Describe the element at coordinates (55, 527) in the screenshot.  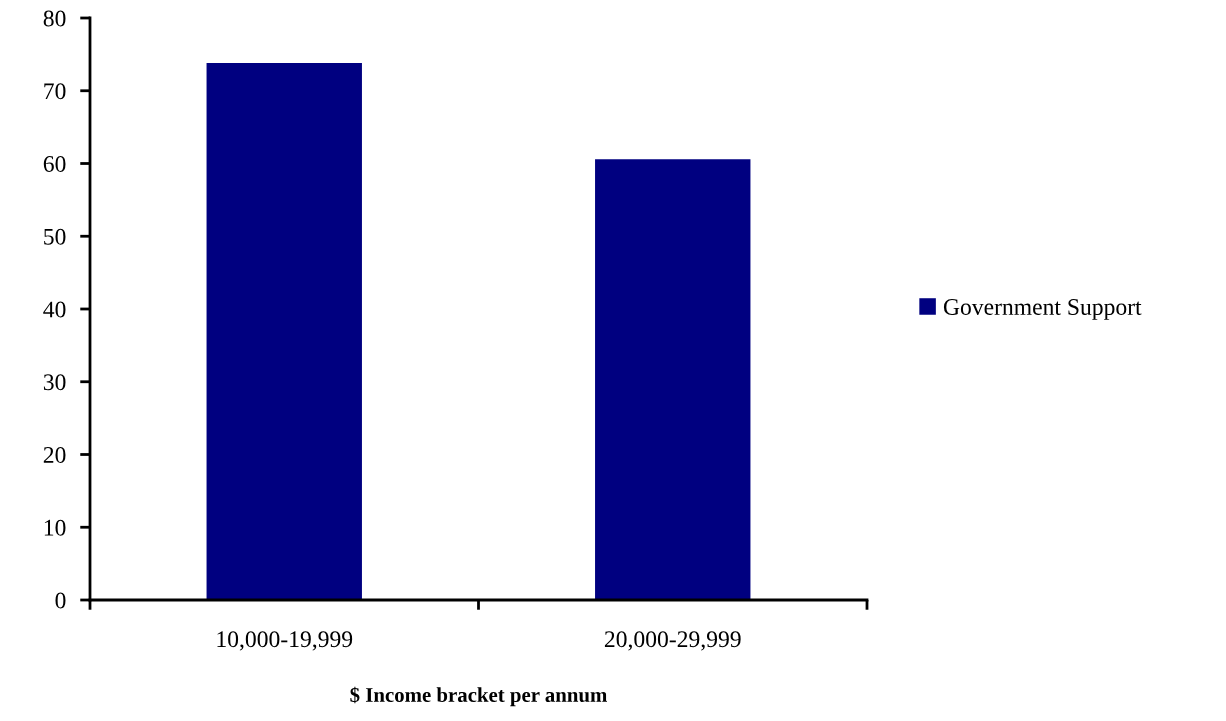
I see `y-tick-label: 10` at that location.